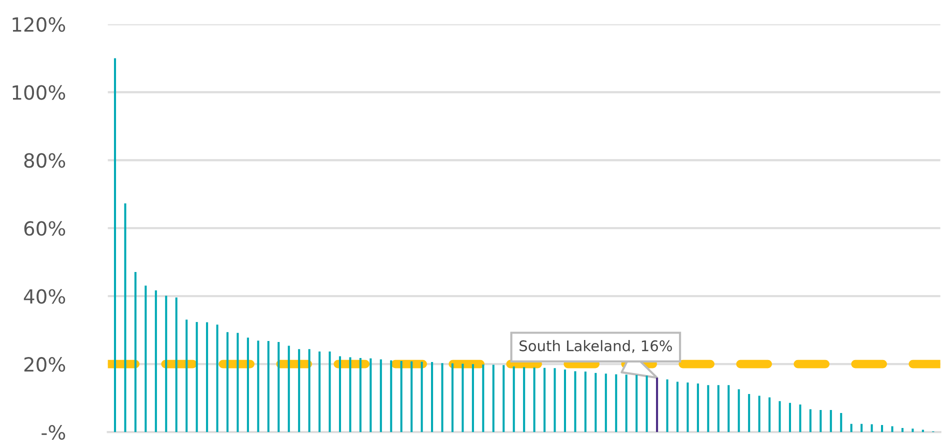  Describe the element at coordinates (45, 296) in the screenshot. I see `y-tick-label: 40%` at that location.